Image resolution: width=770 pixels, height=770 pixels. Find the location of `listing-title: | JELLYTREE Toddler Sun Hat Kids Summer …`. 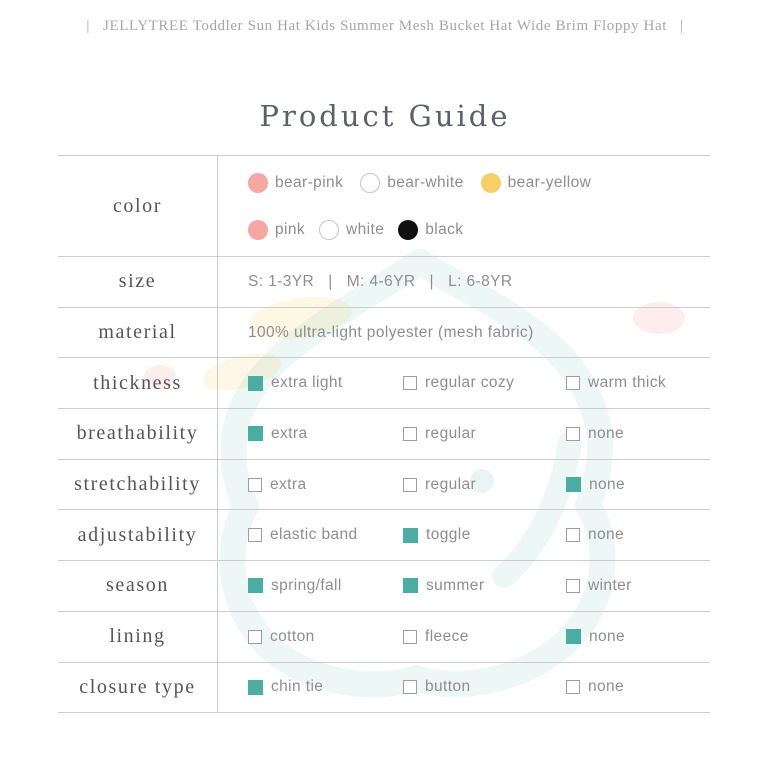

listing-title: | JELLYTREE Toddler Sun Hat Kids Summer … is located at coordinates (385, 26).